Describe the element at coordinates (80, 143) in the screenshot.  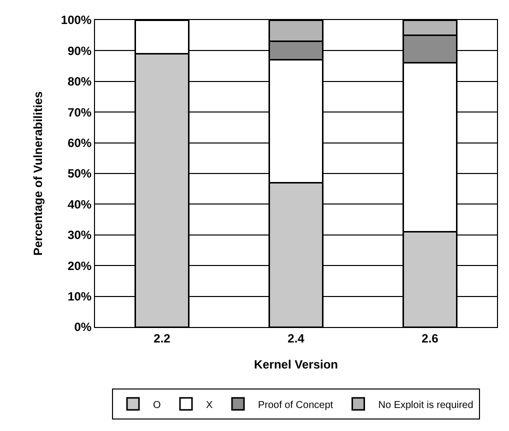
I see `y-tick-label: 60%` at that location.